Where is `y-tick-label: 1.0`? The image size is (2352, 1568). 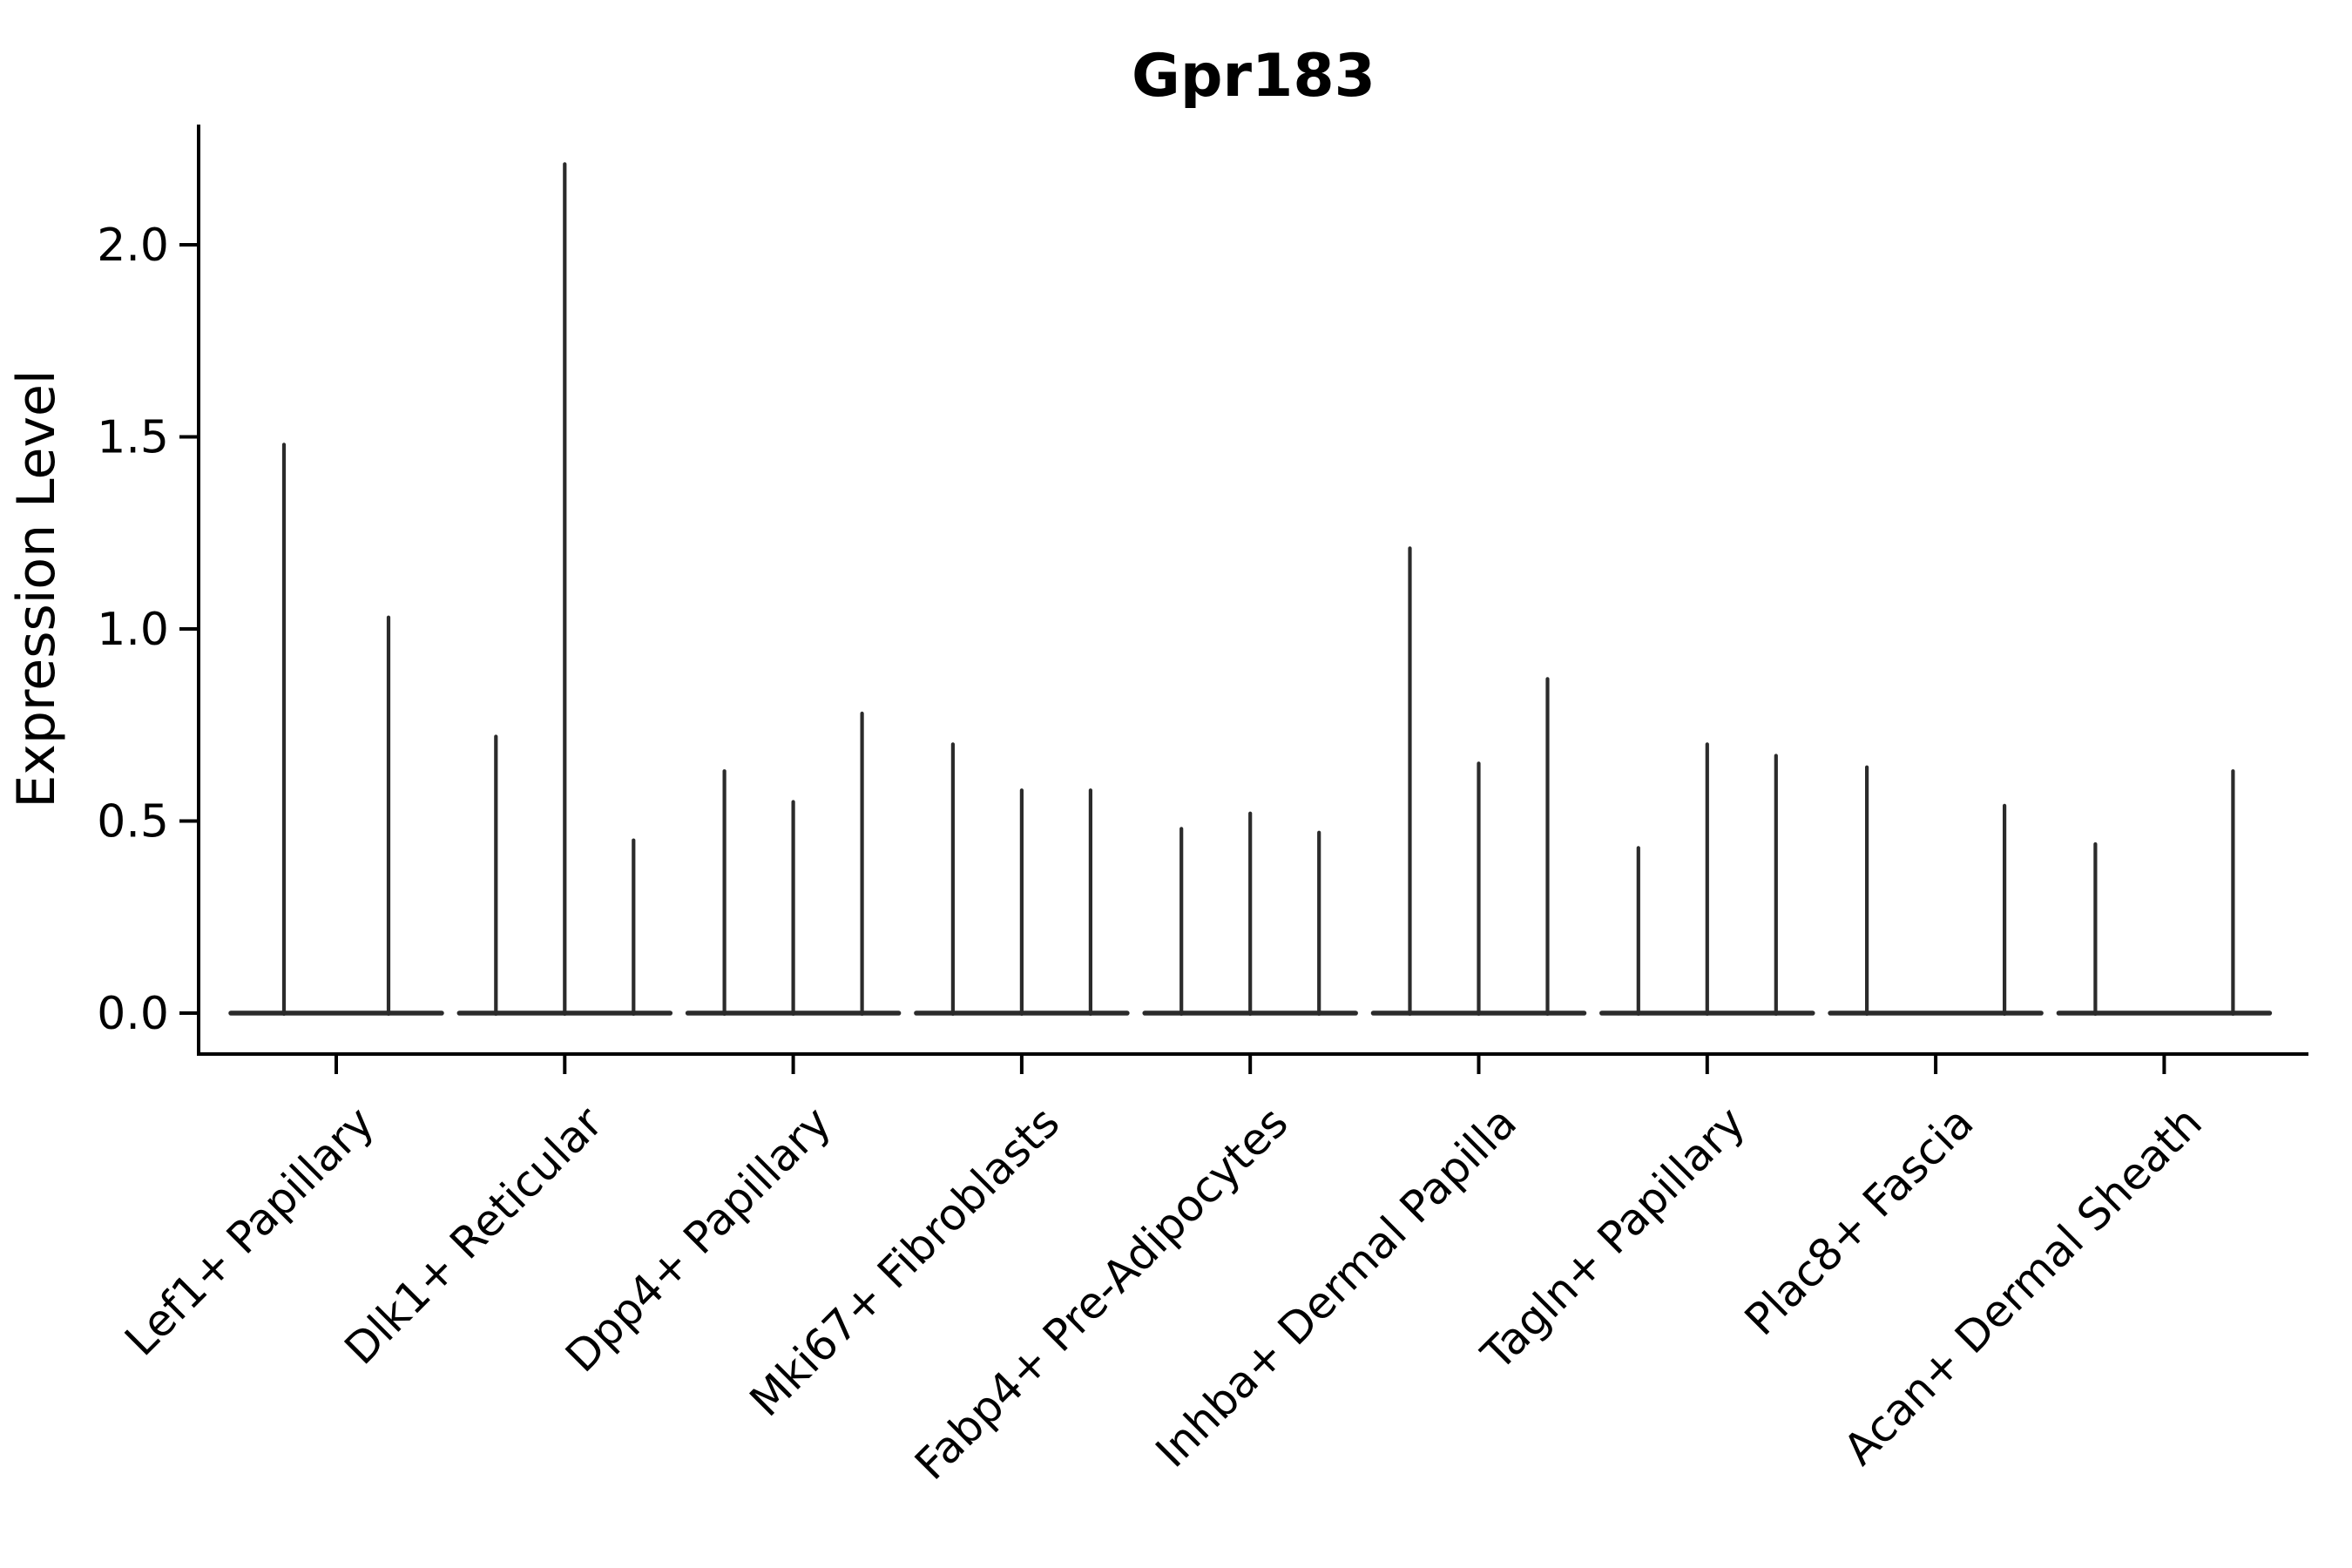 y-tick-label: 1.0 is located at coordinates (133, 630).